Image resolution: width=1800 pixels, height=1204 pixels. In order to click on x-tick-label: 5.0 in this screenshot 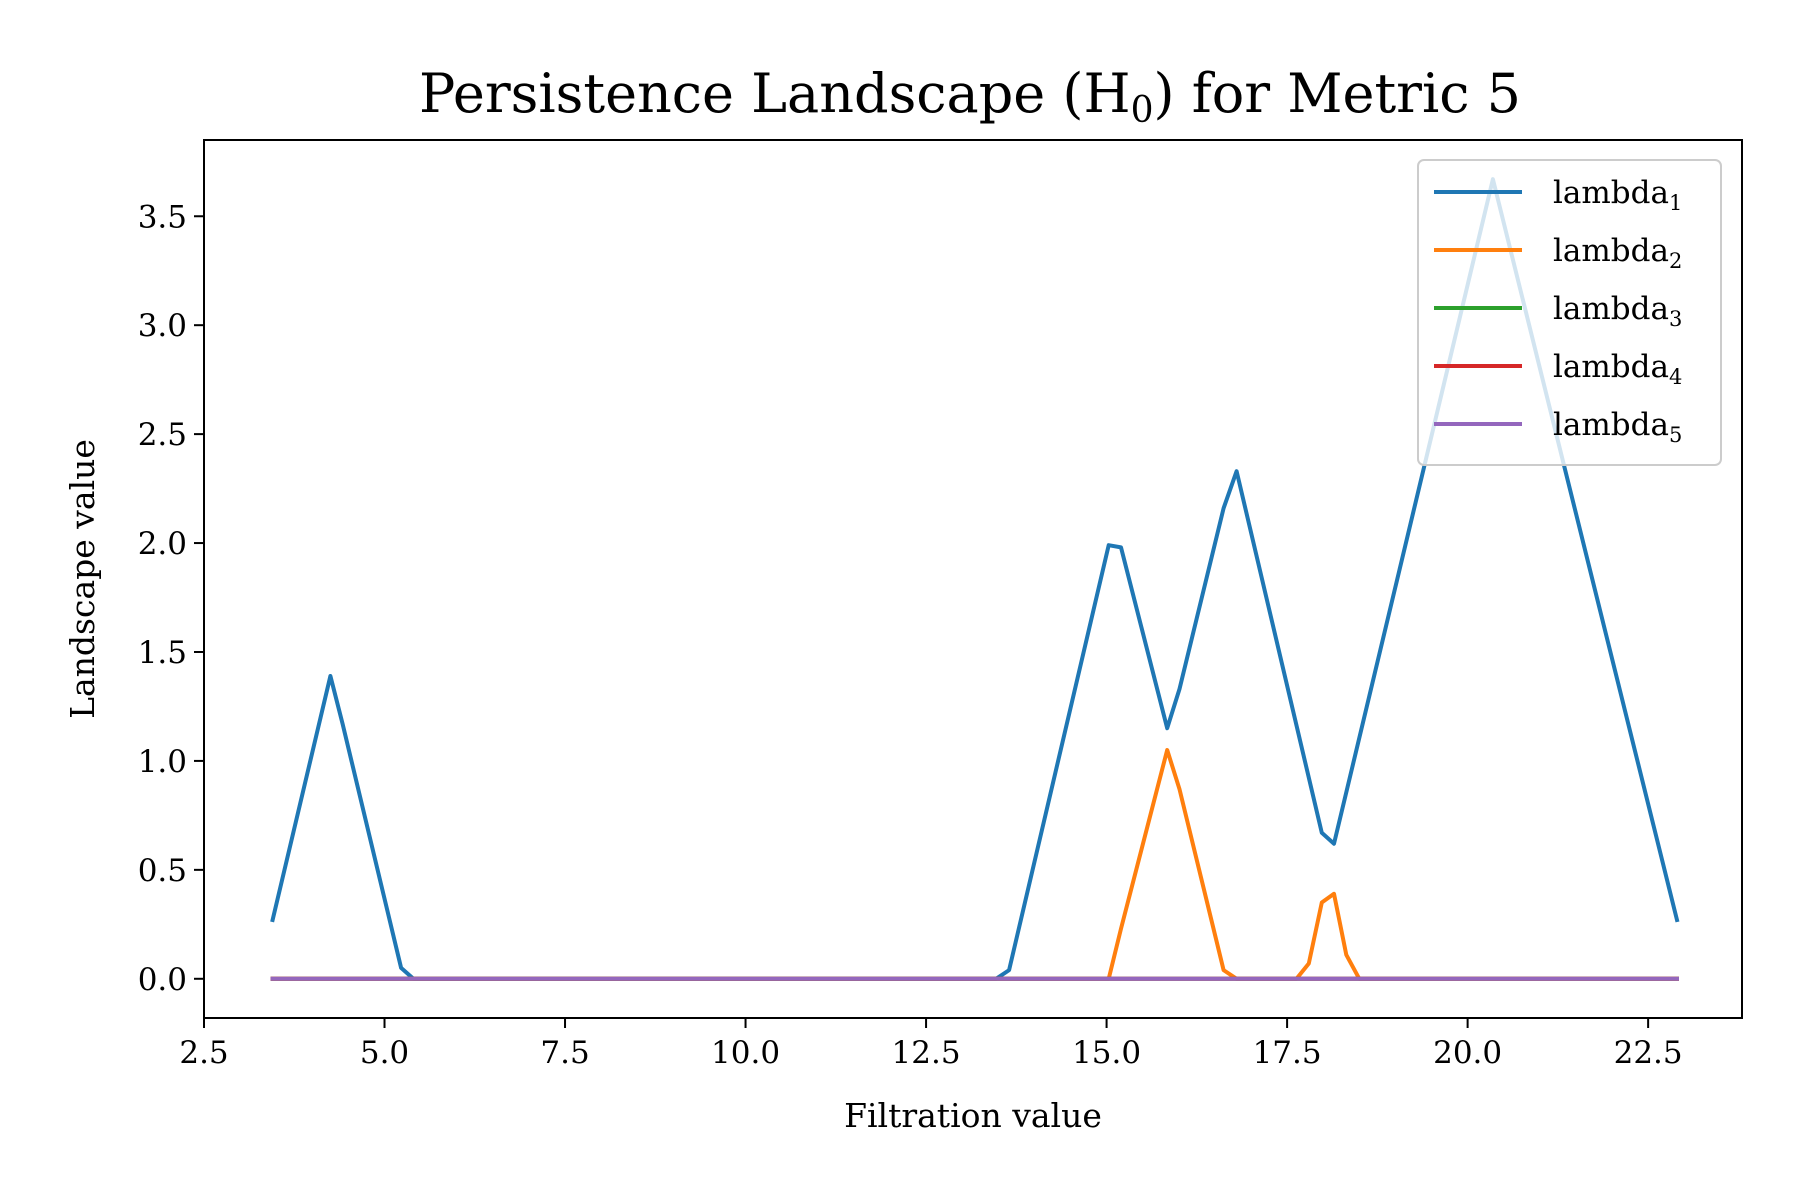, I will do `click(384, 1053)`.